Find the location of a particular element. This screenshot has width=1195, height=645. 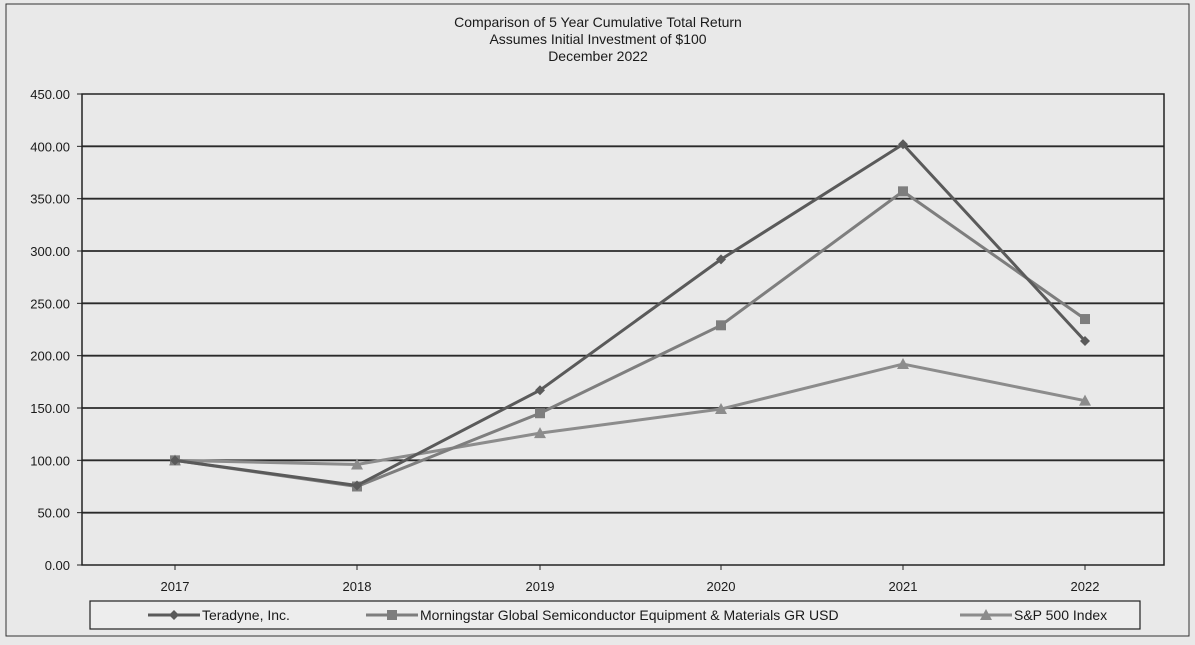

y-tick-label: 200.00 is located at coordinates (50, 356).